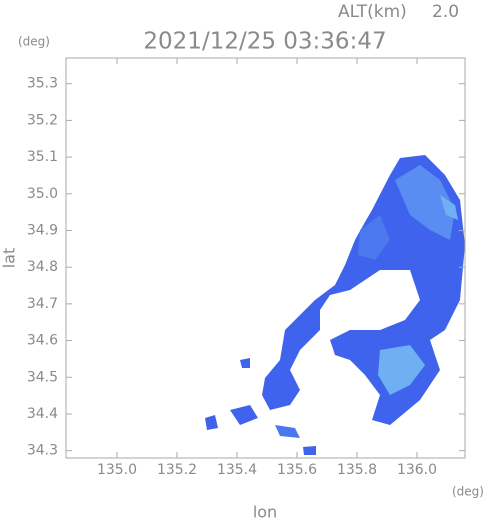  What do you see at coordinates (42, 377) in the screenshot?
I see `y-tick-label: 34.5` at bounding box center [42, 377].